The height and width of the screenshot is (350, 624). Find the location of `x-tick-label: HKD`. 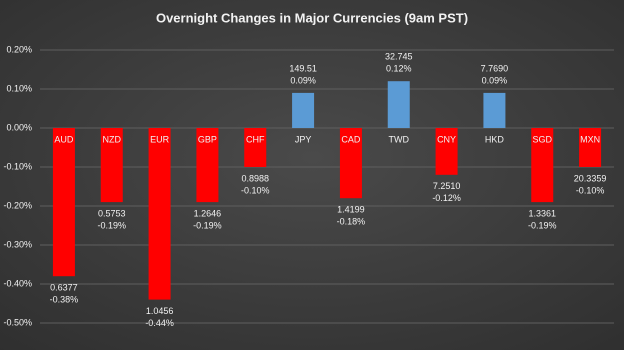

x-tick-label: HKD is located at coordinates (495, 139).